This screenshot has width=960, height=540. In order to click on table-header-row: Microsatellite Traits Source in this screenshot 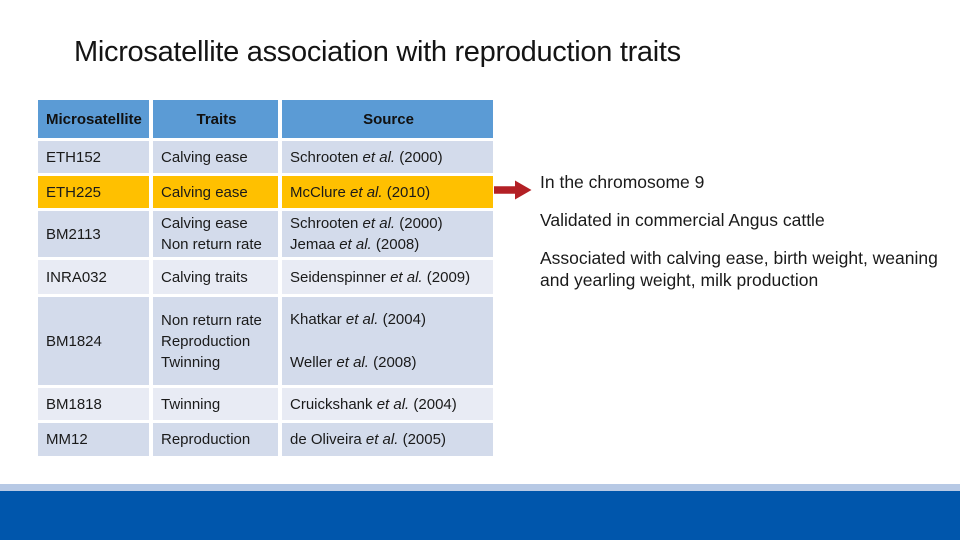, I will do `click(265, 120)`.